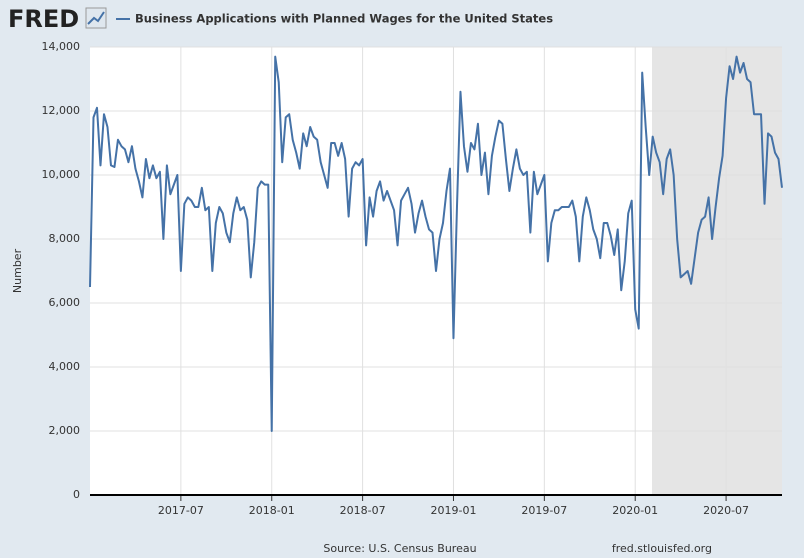  I want to click on x-tick-label: 2020-07, so click(726, 510).